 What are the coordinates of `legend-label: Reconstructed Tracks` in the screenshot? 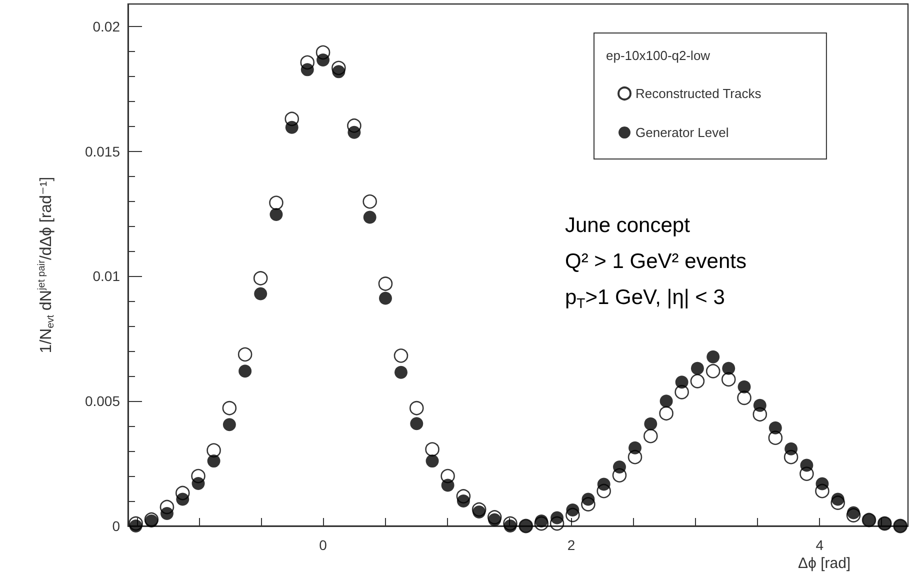 It's located at (699, 93).